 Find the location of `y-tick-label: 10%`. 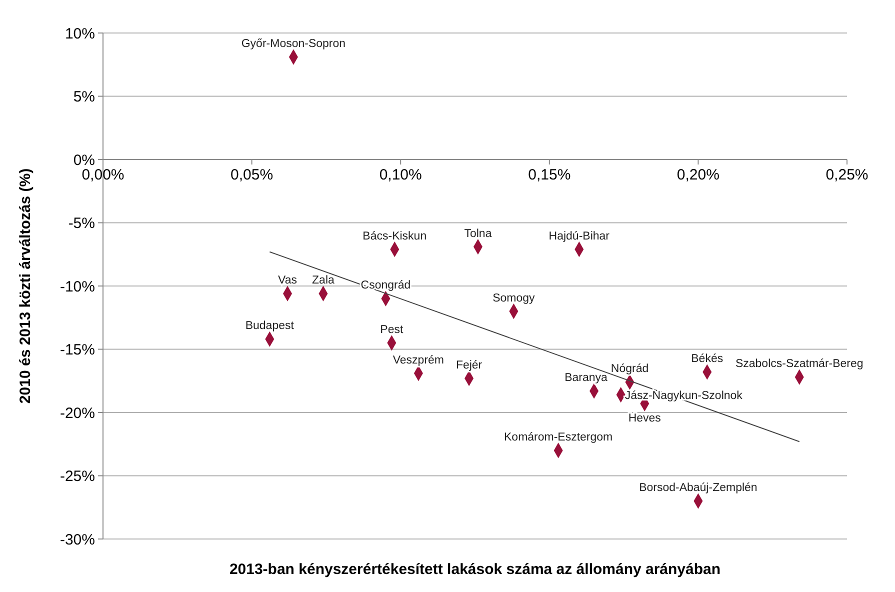

y-tick-label: 10% is located at coordinates (79, 33).